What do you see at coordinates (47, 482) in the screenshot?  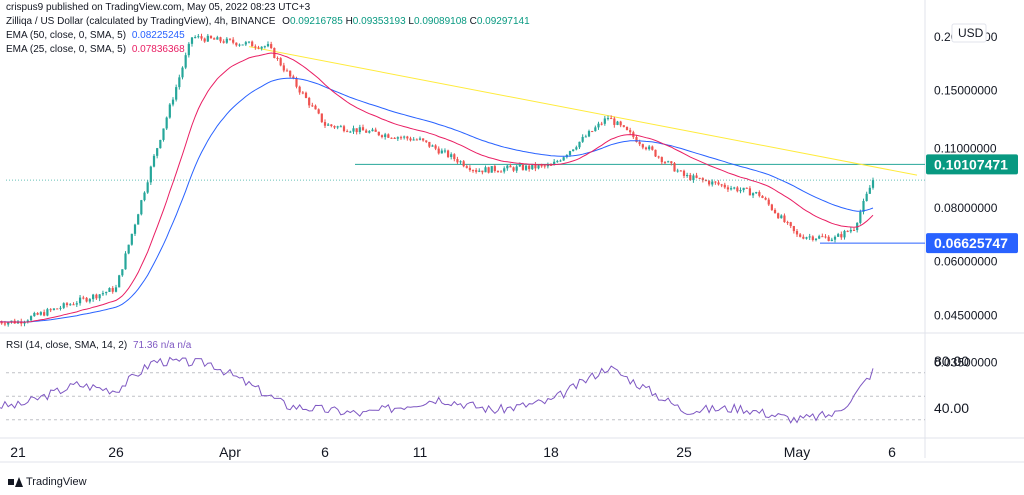 I see `footer-brand: TradingView` at bounding box center [47, 482].